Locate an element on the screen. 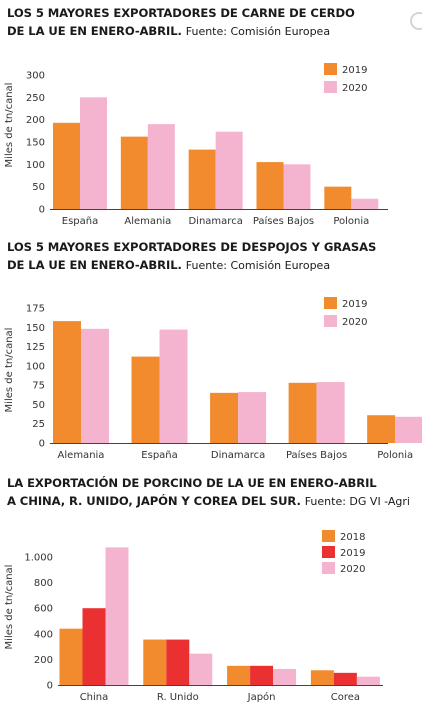 This screenshot has height=712, width=422. chart-1-ytick-label: 250 is located at coordinates (35, 98).